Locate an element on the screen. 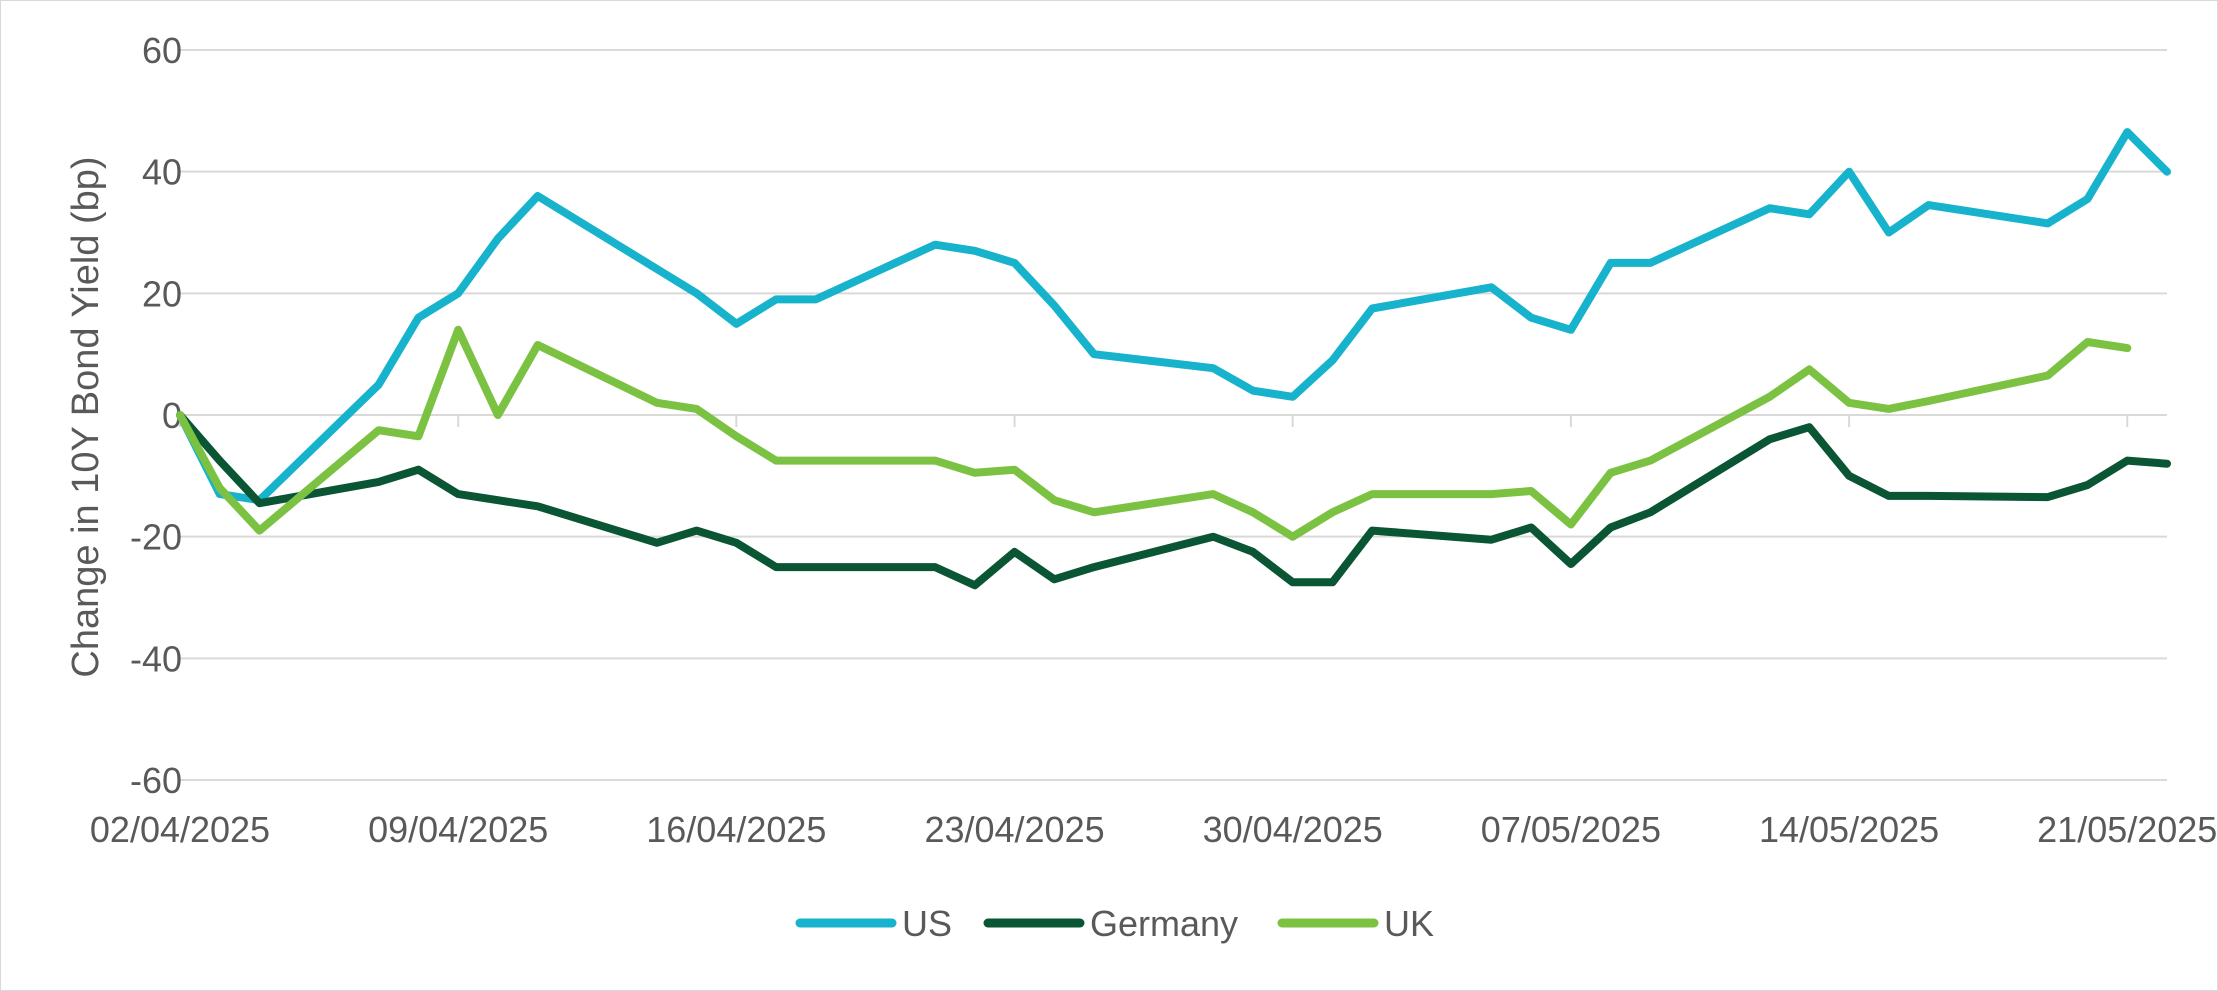 The width and height of the screenshot is (2218, 991). legend-label-germany: Germany is located at coordinates (1164, 923).